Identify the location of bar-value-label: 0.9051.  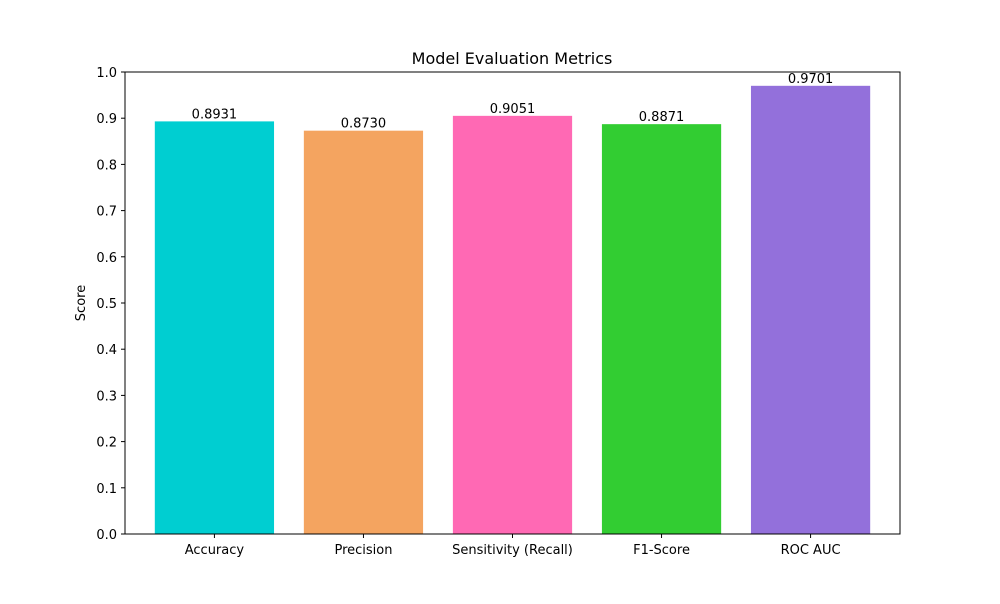
(513, 109).